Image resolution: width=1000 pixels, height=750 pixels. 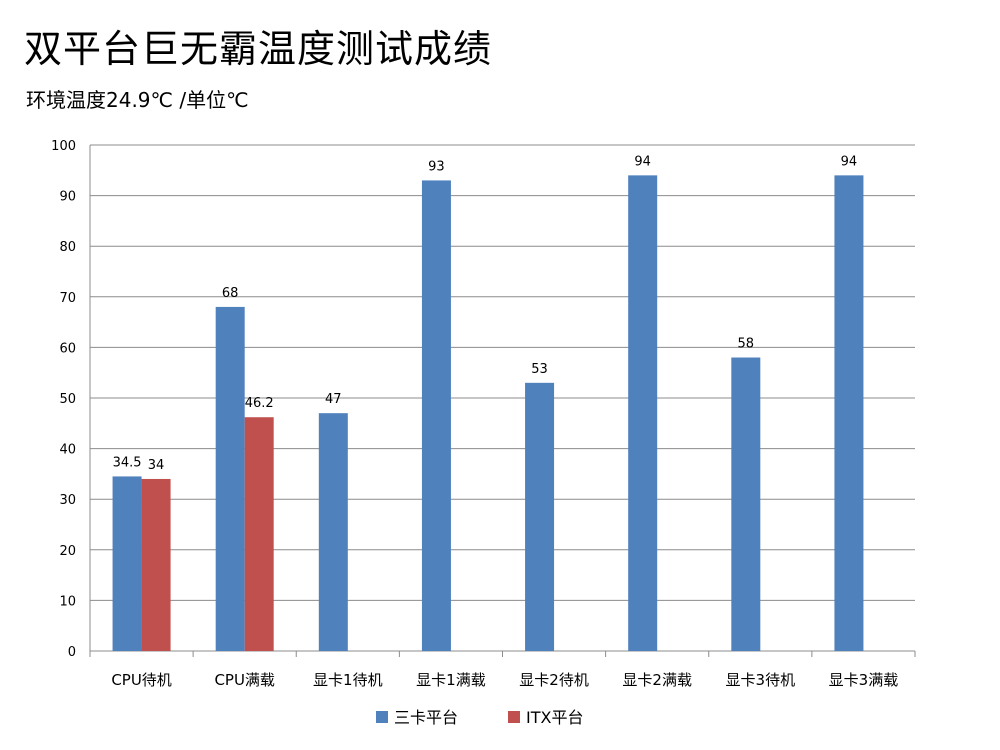 I want to click on chart-subtitle: 环境温度24.9℃ /单位℃, so click(x=137, y=100).